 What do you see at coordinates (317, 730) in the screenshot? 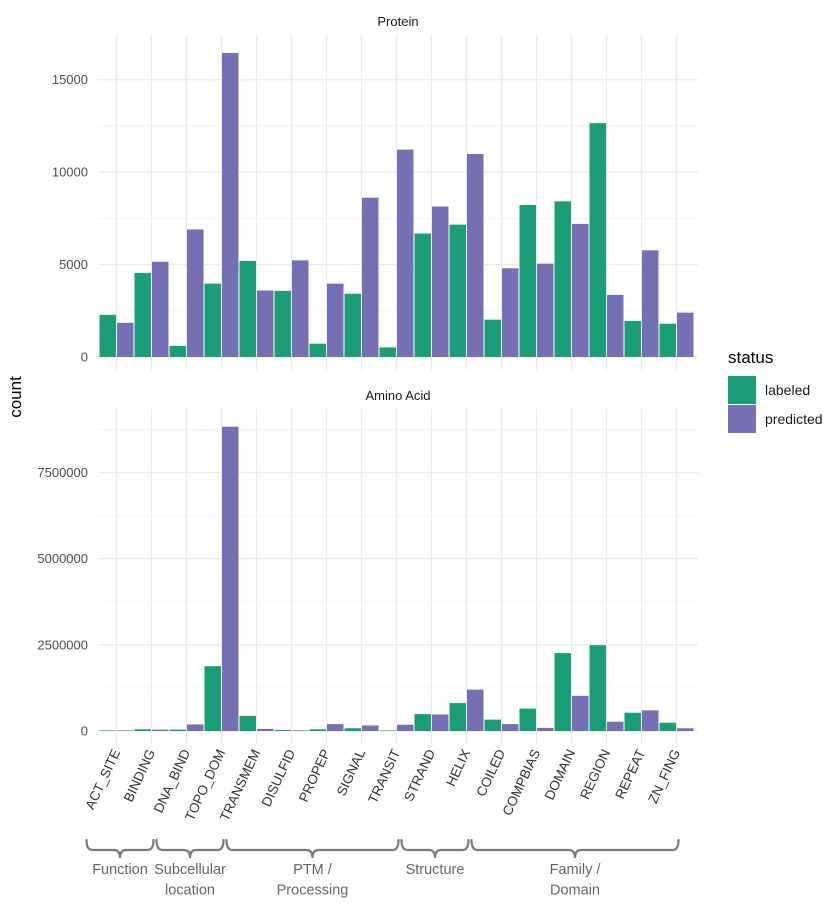
I see `bar-amino-acid-labeled-propep` at bounding box center [317, 730].